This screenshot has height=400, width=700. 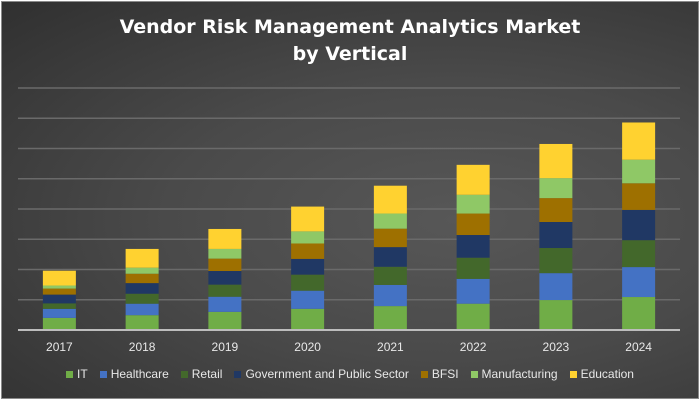 I want to click on legend-item: BFSI, so click(x=439, y=374).